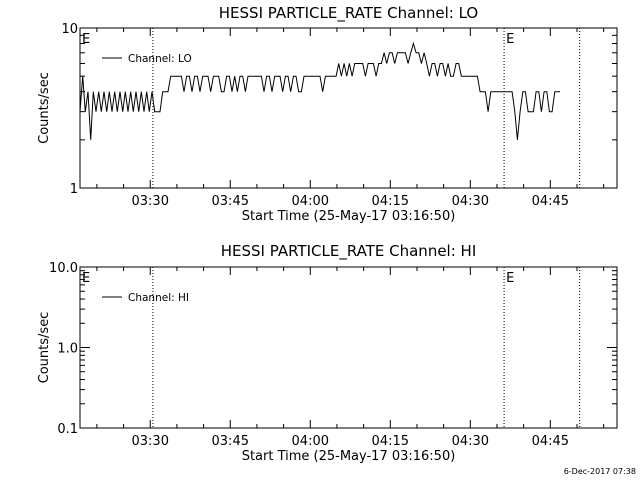 The height and width of the screenshot is (480, 640). What do you see at coordinates (160, 59) in the screenshot?
I see `legend-label: Channel: LO` at bounding box center [160, 59].